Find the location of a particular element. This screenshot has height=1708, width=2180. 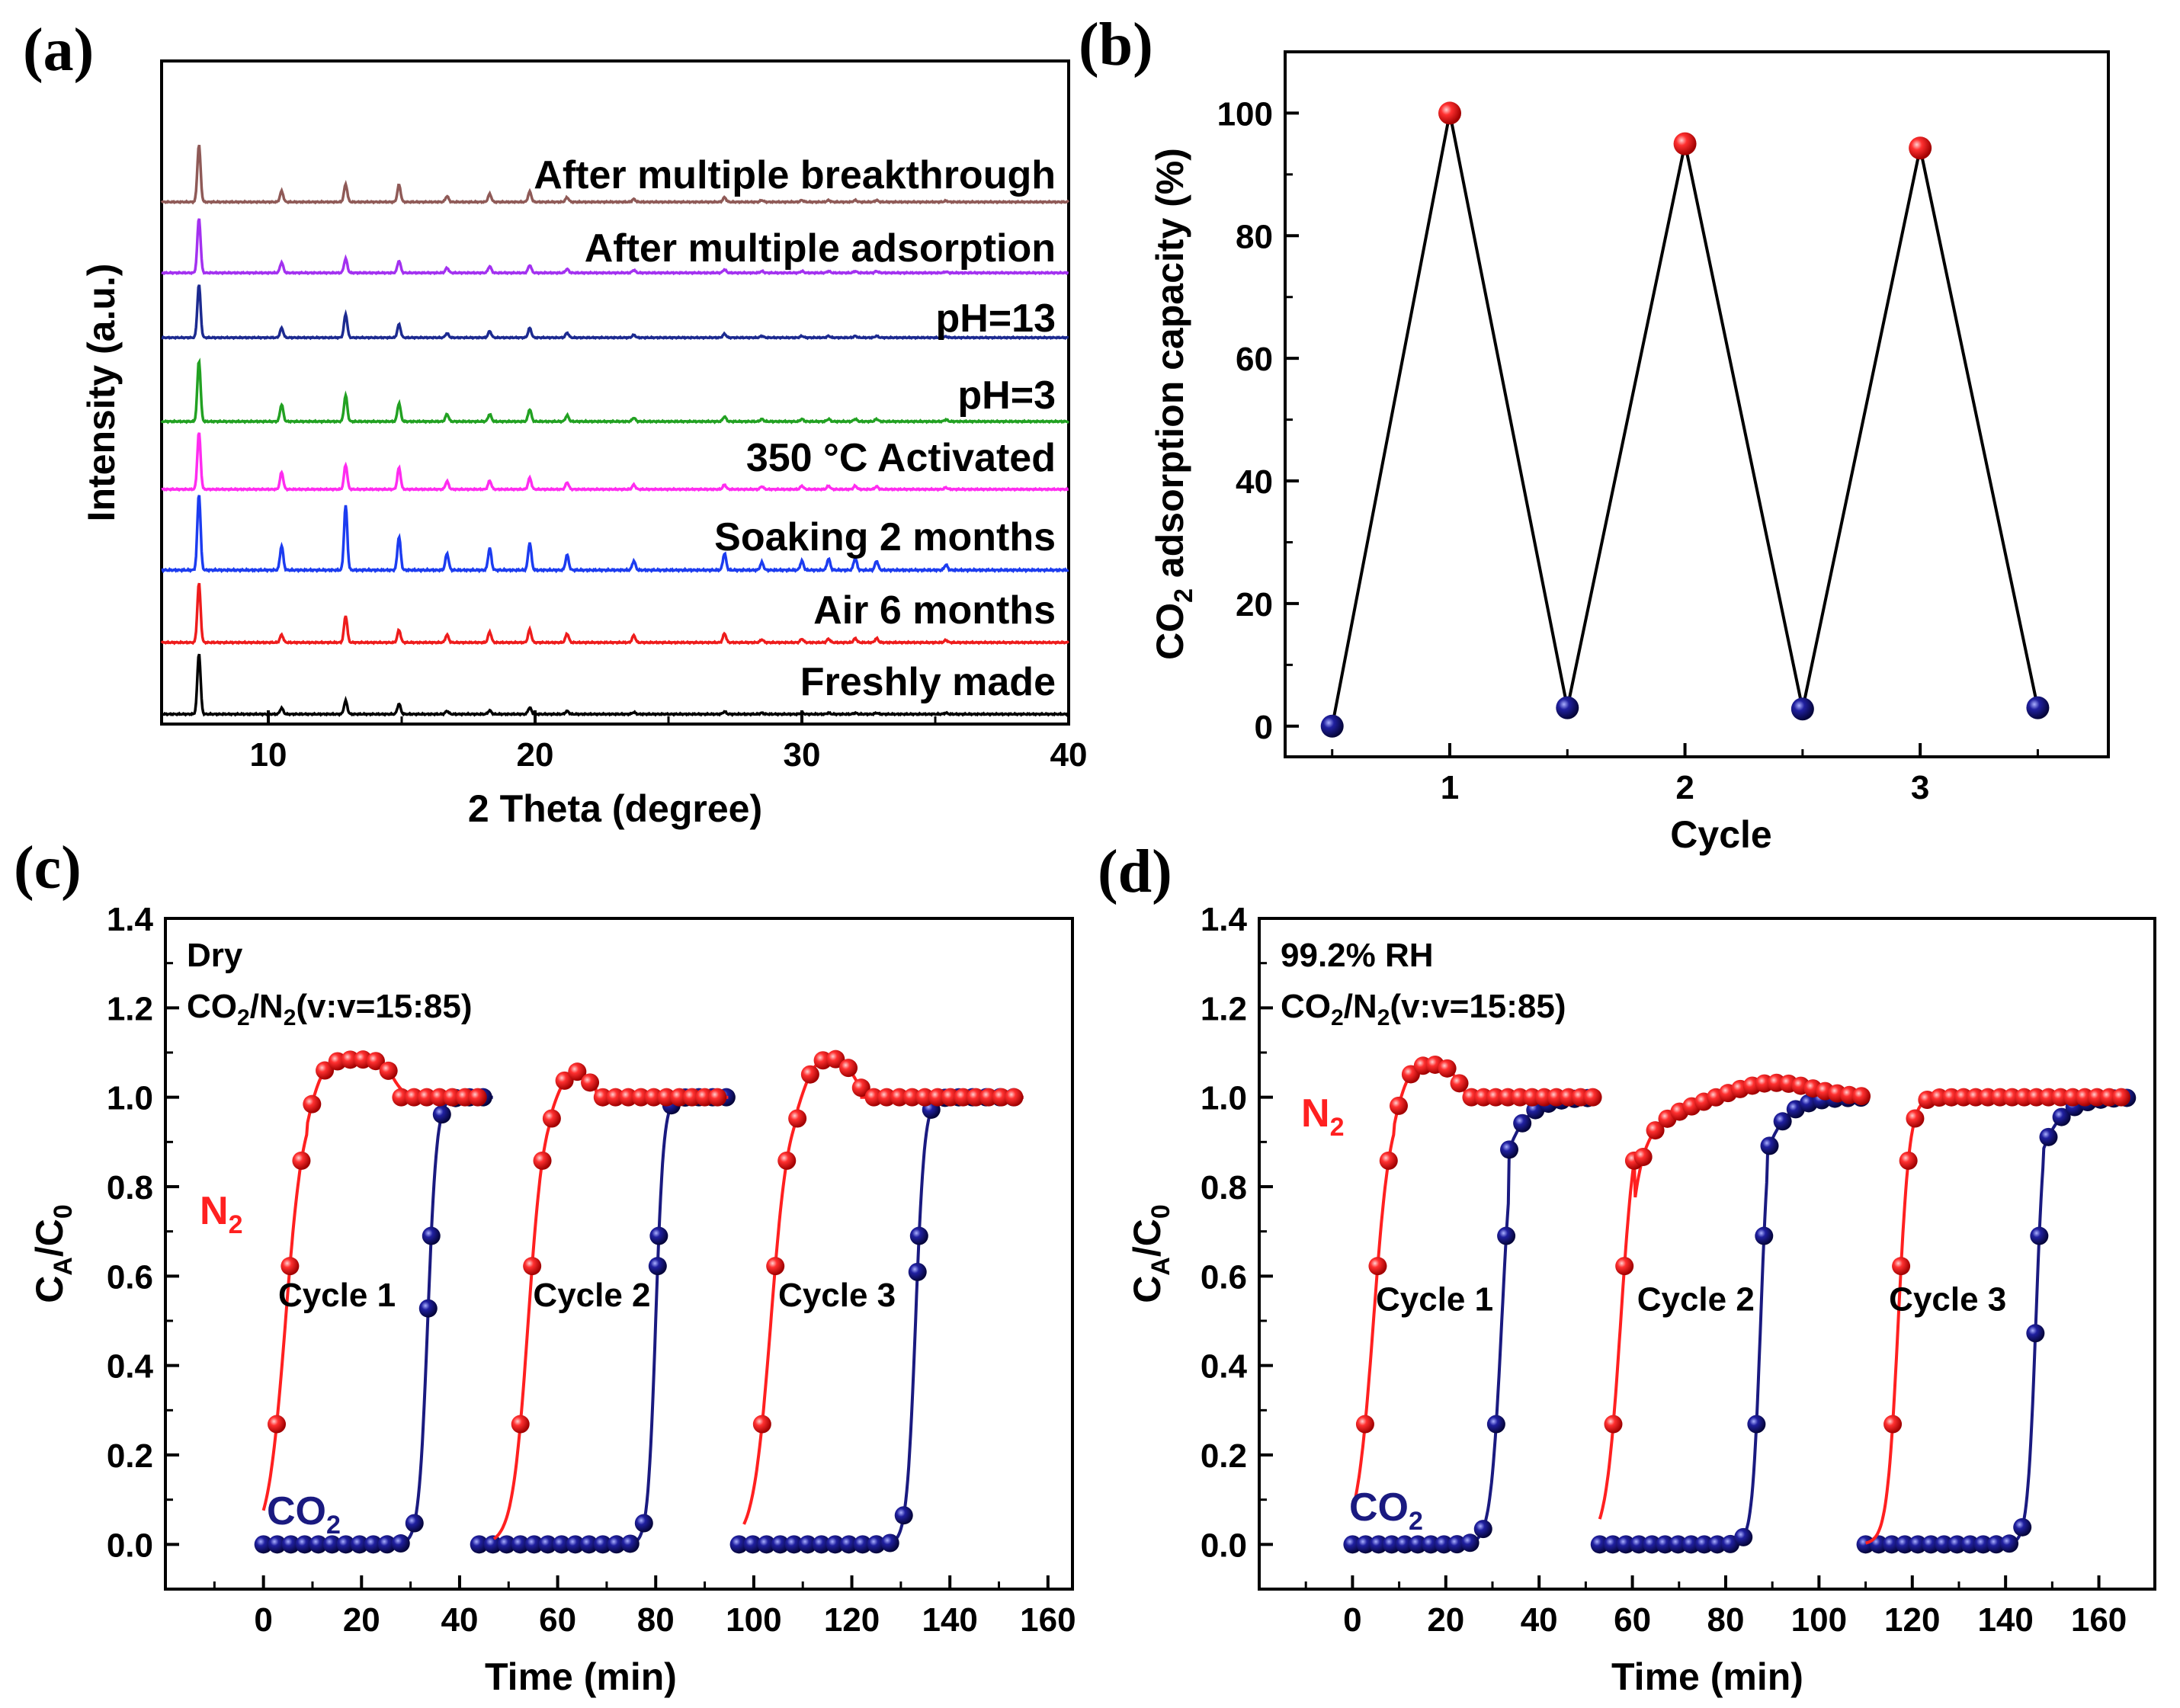

capacity-y-axis-title: CO2 adsorption capacity (%) is located at coordinates (1173, 404).